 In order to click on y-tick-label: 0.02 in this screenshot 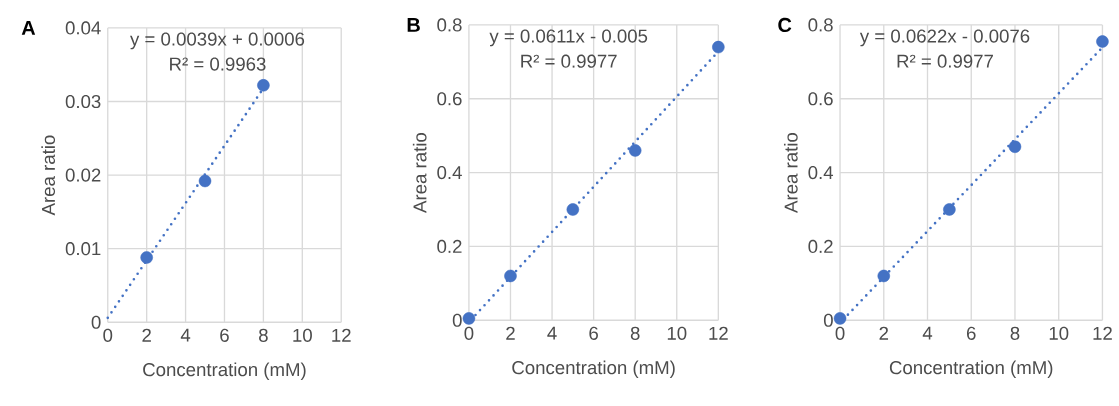, I will do `click(83, 175)`.